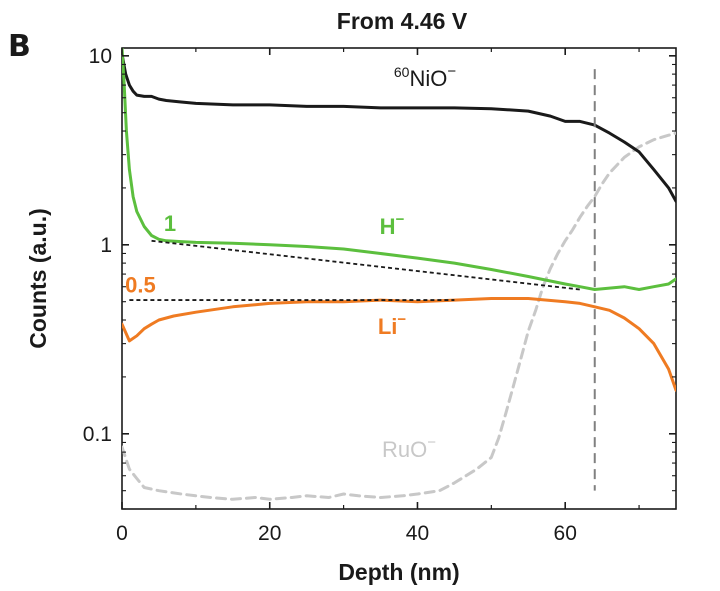  Describe the element at coordinates (106, 245) in the screenshot. I see `y-tick-label: 1` at that location.